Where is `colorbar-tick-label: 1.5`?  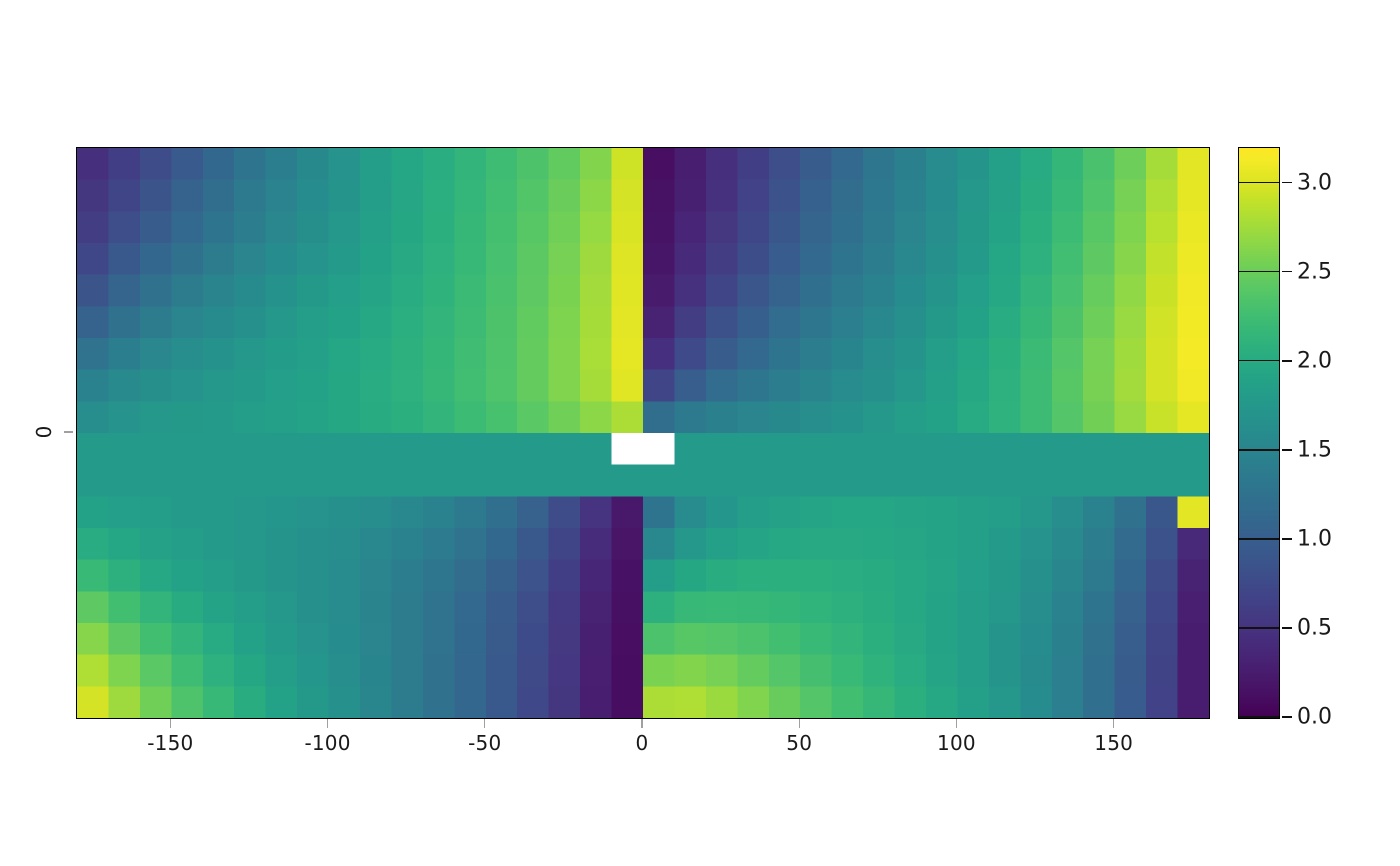
colorbar-tick-label: 1.5 is located at coordinates (1314, 450).